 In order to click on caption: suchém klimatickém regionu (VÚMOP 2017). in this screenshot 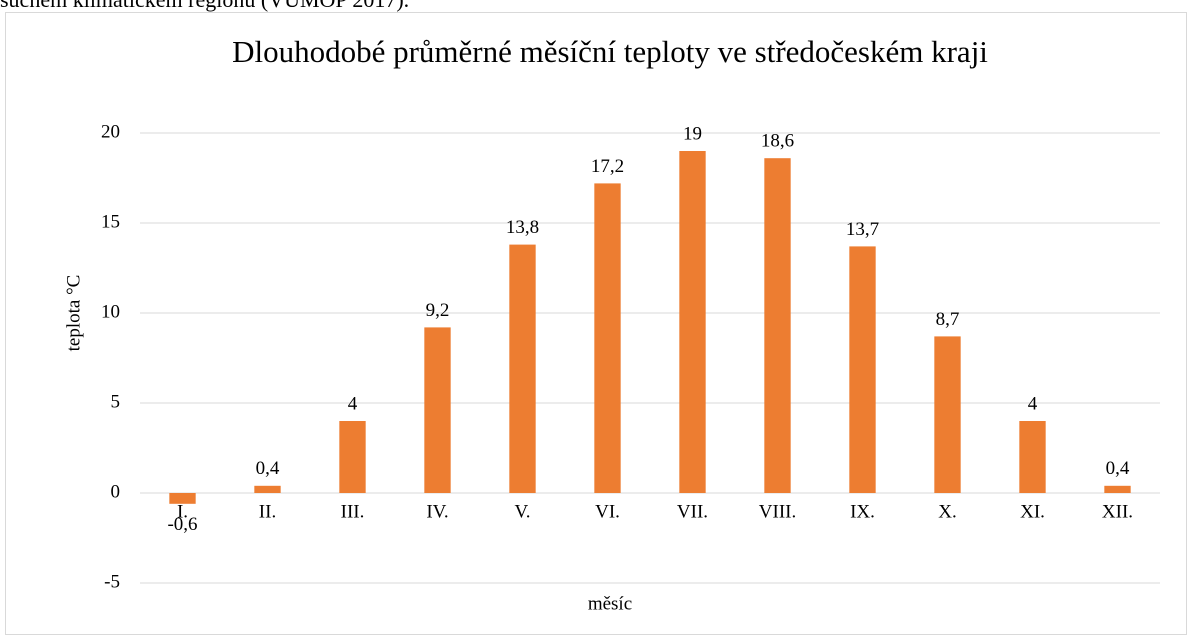, I will do `click(204, 6)`.